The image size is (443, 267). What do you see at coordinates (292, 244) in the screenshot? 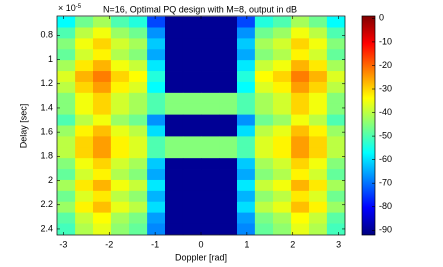
I see `x-tick-label: 2` at bounding box center [292, 244].